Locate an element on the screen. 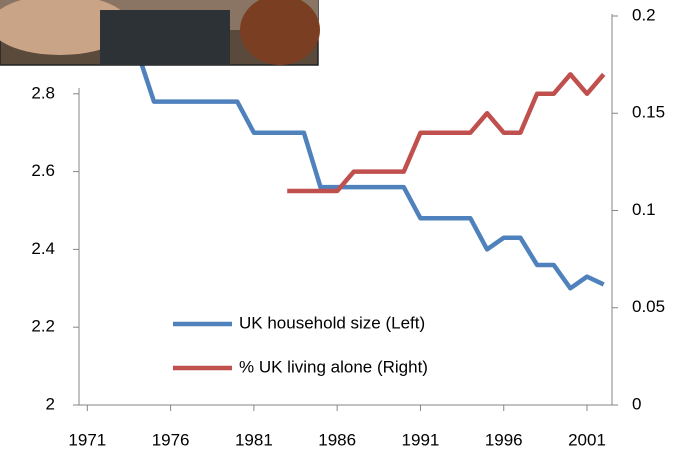 The image size is (696, 459). x-tick-label: 1971 is located at coordinates (87, 439).